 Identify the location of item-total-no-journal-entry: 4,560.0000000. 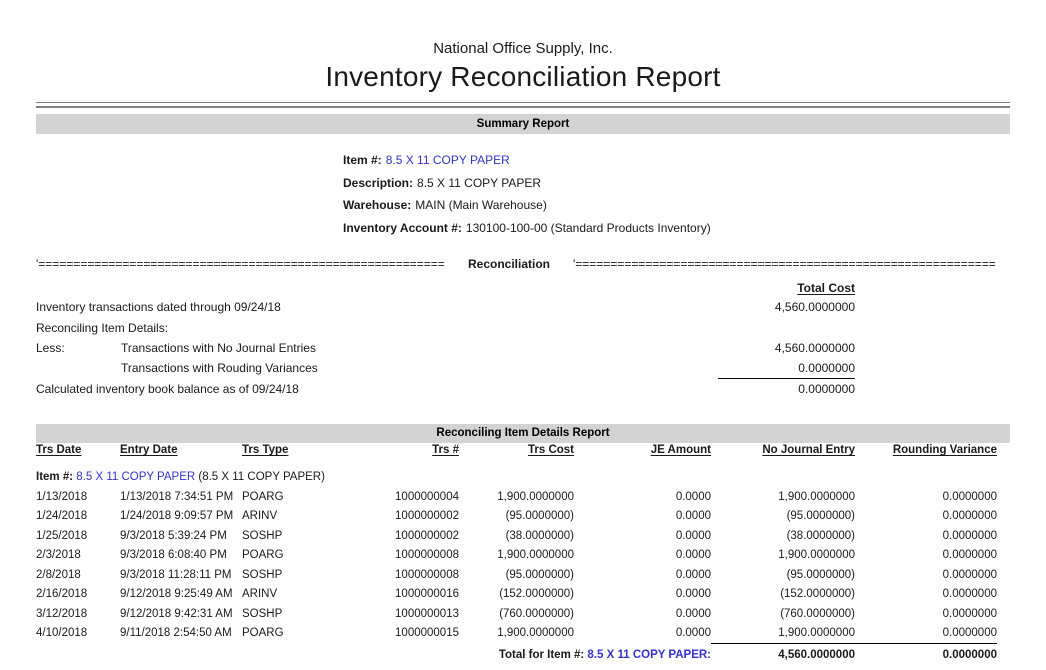
(783, 654).